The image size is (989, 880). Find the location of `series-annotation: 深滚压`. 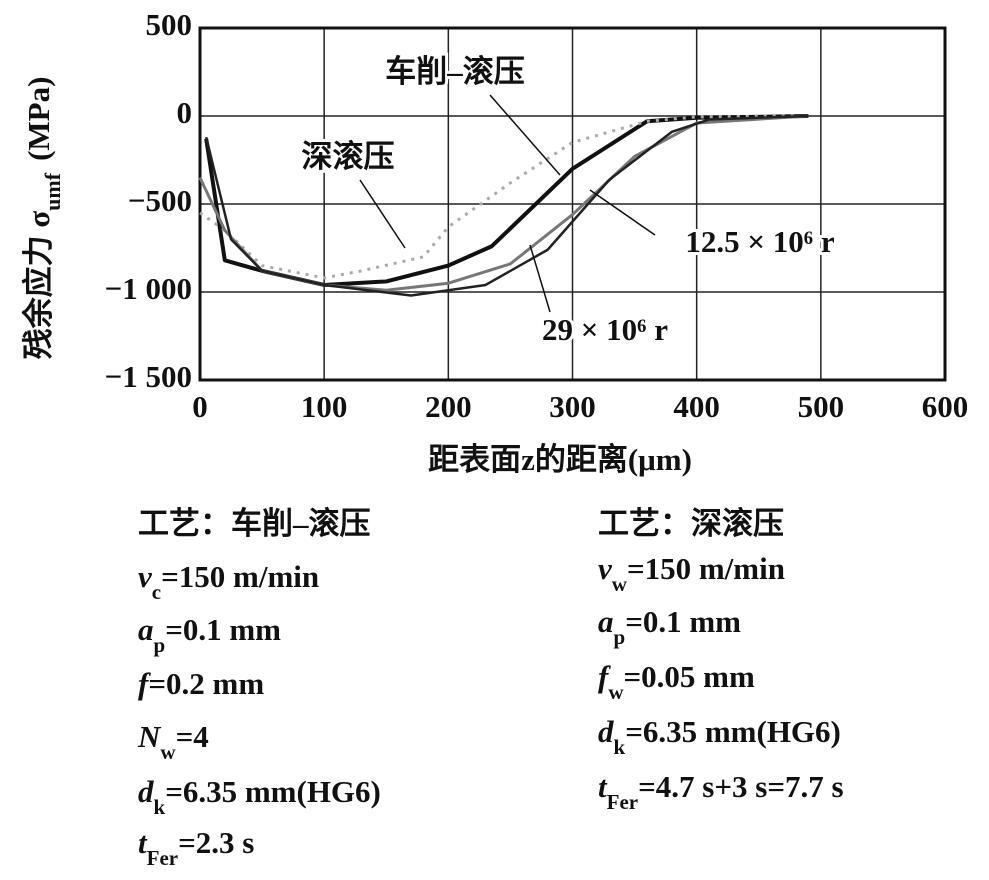

series-annotation: 深滚压 is located at coordinates (348, 156).